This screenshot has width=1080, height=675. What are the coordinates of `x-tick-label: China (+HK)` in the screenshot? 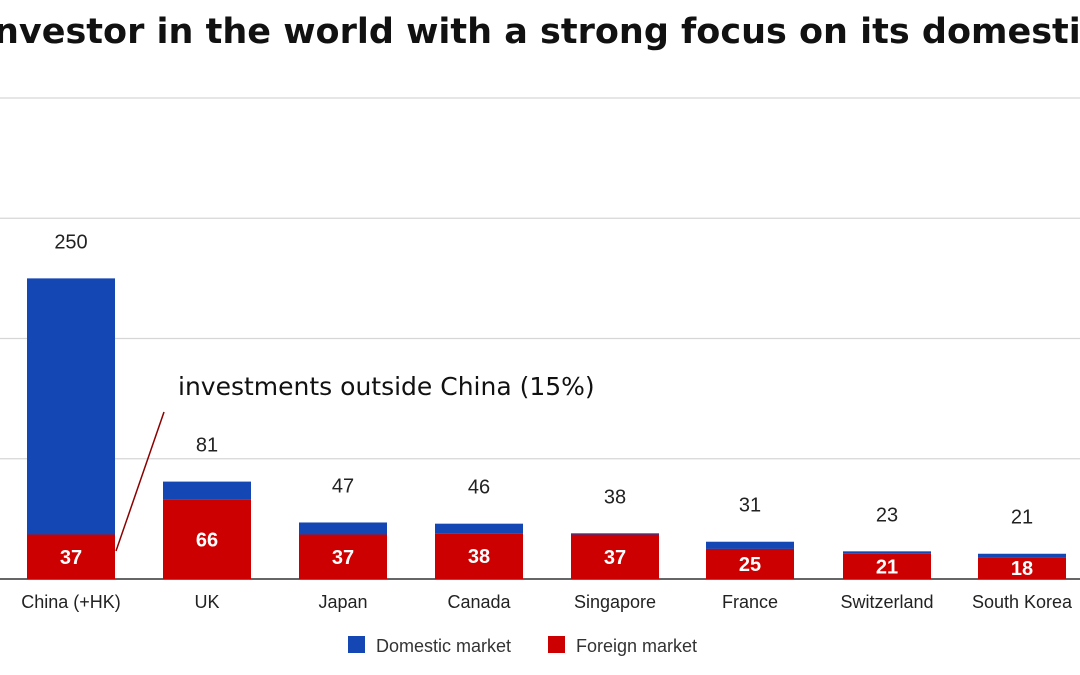 It's located at (71, 602).